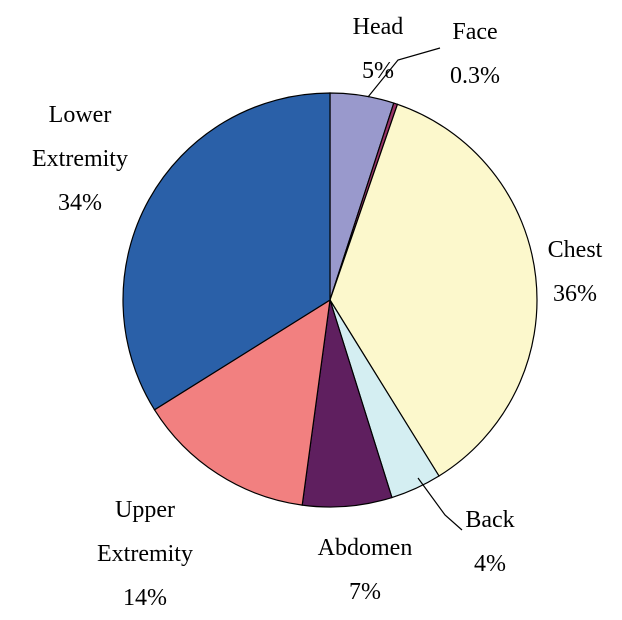 The image size is (622, 620). Describe the element at coordinates (378, 71) in the screenshot. I see `value-label: 5%` at that location.